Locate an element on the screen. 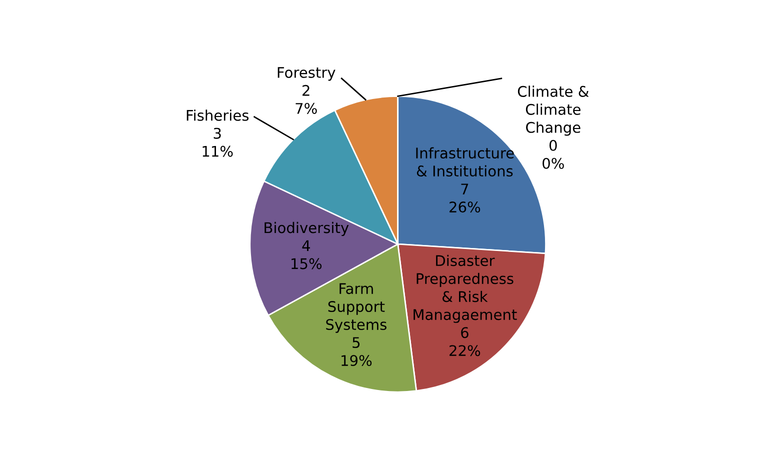 The width and height of the screenshot is (774, 476). slice-label: Farm Support Systems is located at coordinates (356, 308).